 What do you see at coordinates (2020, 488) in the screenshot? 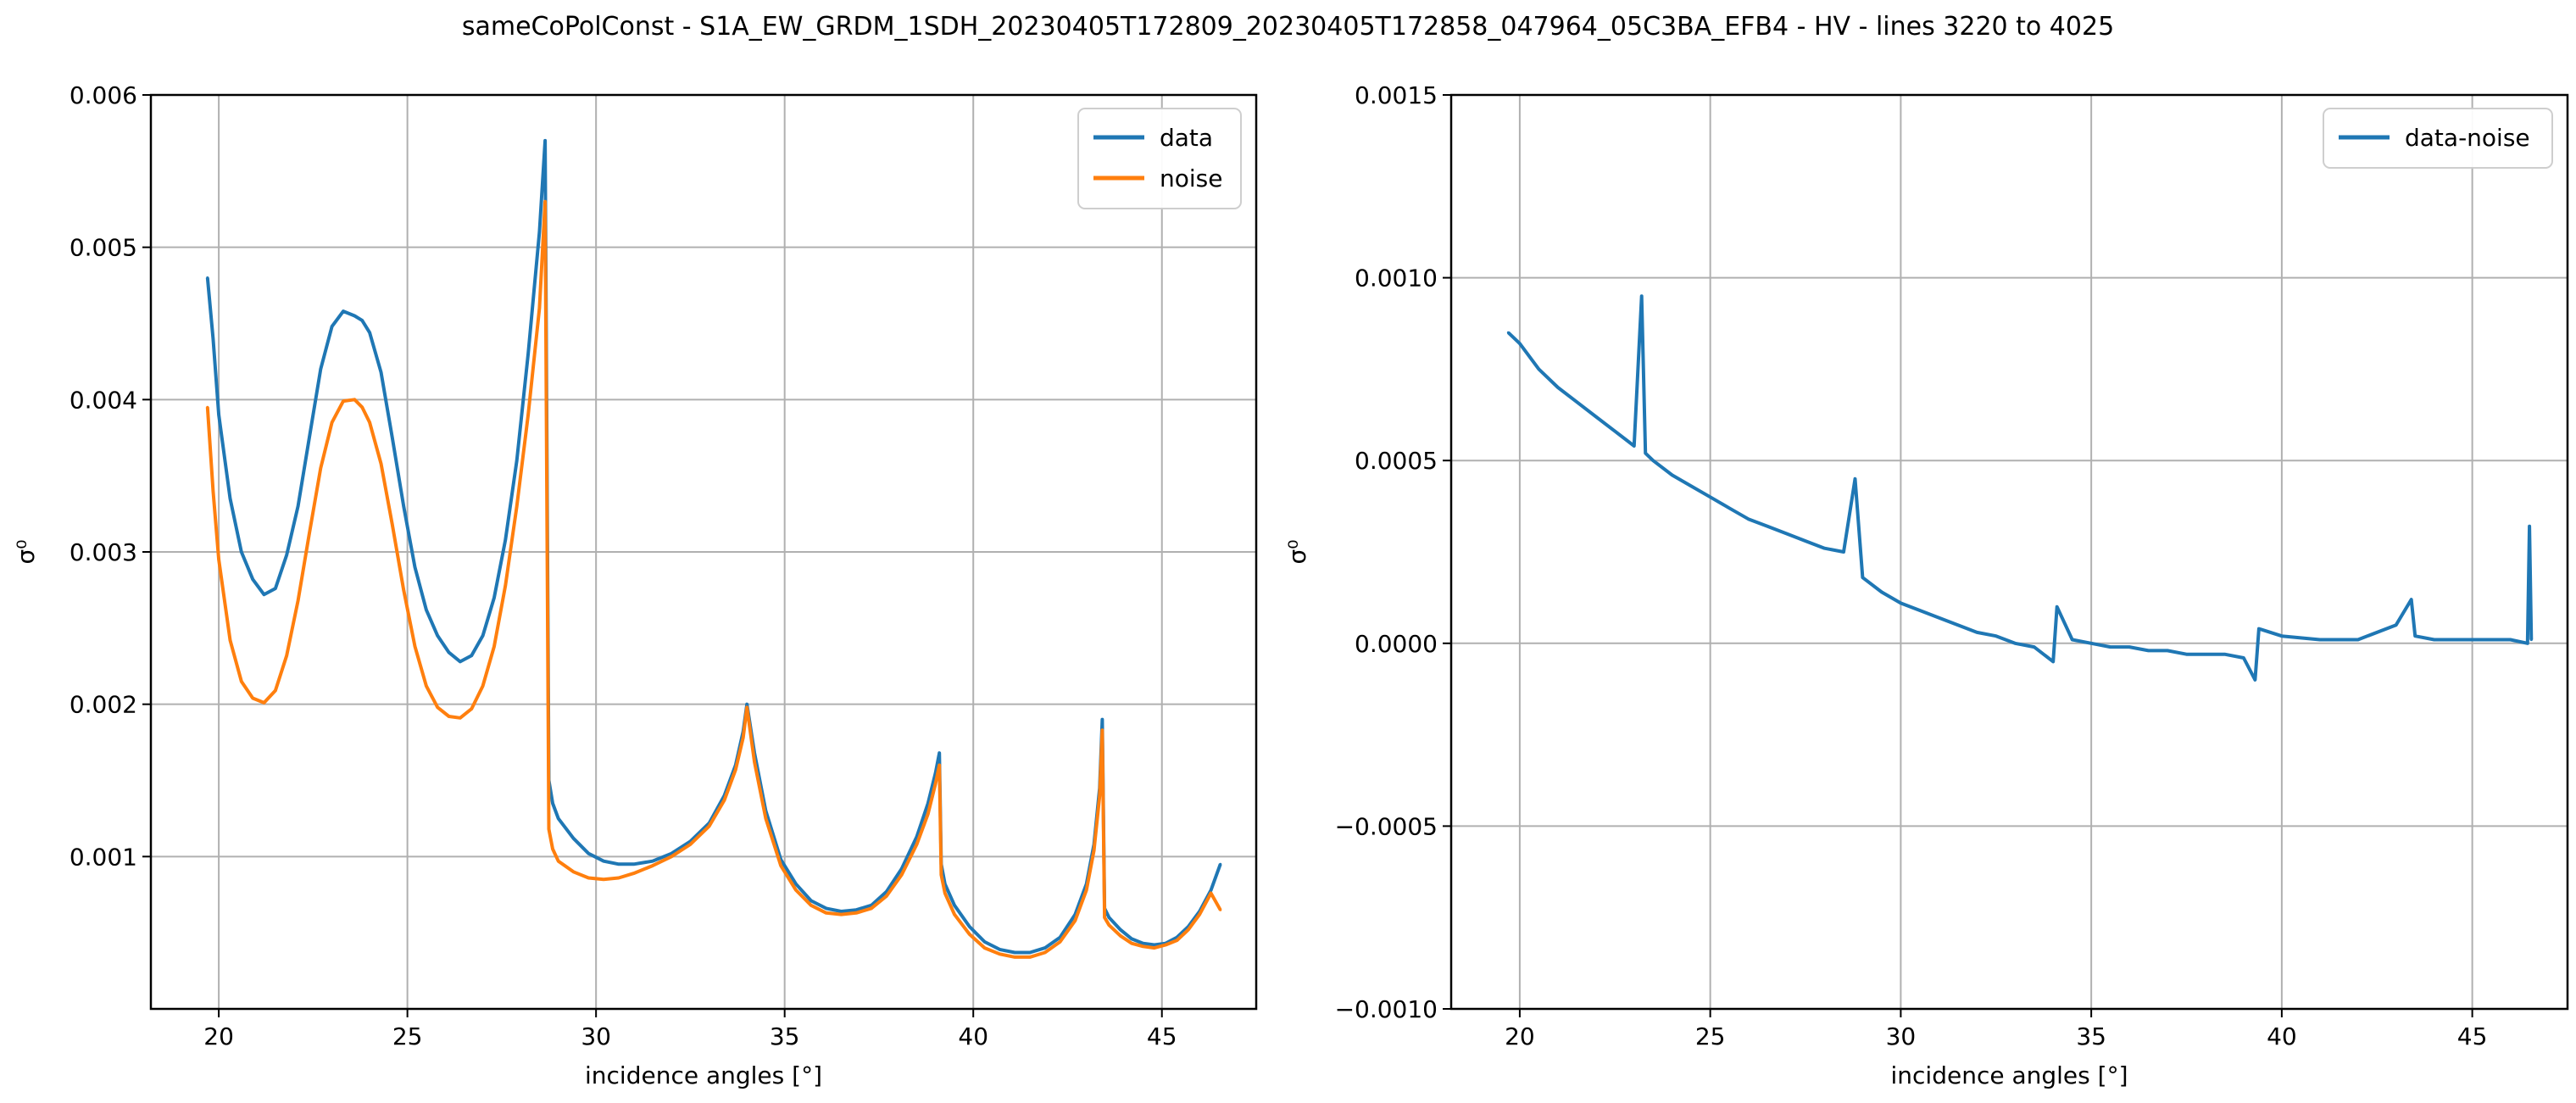
I see `chart-2-series-data-noise-line` at bounding box center [2020, 488].